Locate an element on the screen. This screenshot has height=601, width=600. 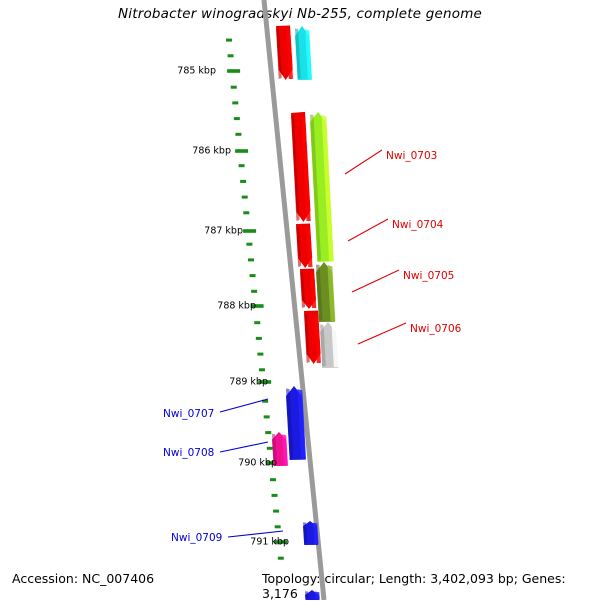
feature-red-bar-mid is located at coordinates (304, 245).